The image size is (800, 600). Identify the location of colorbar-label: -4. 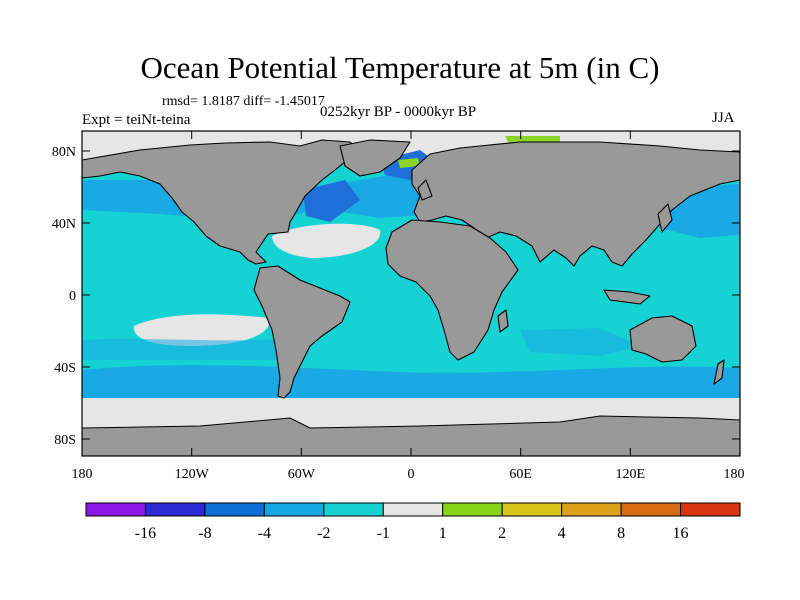
(264, 533).